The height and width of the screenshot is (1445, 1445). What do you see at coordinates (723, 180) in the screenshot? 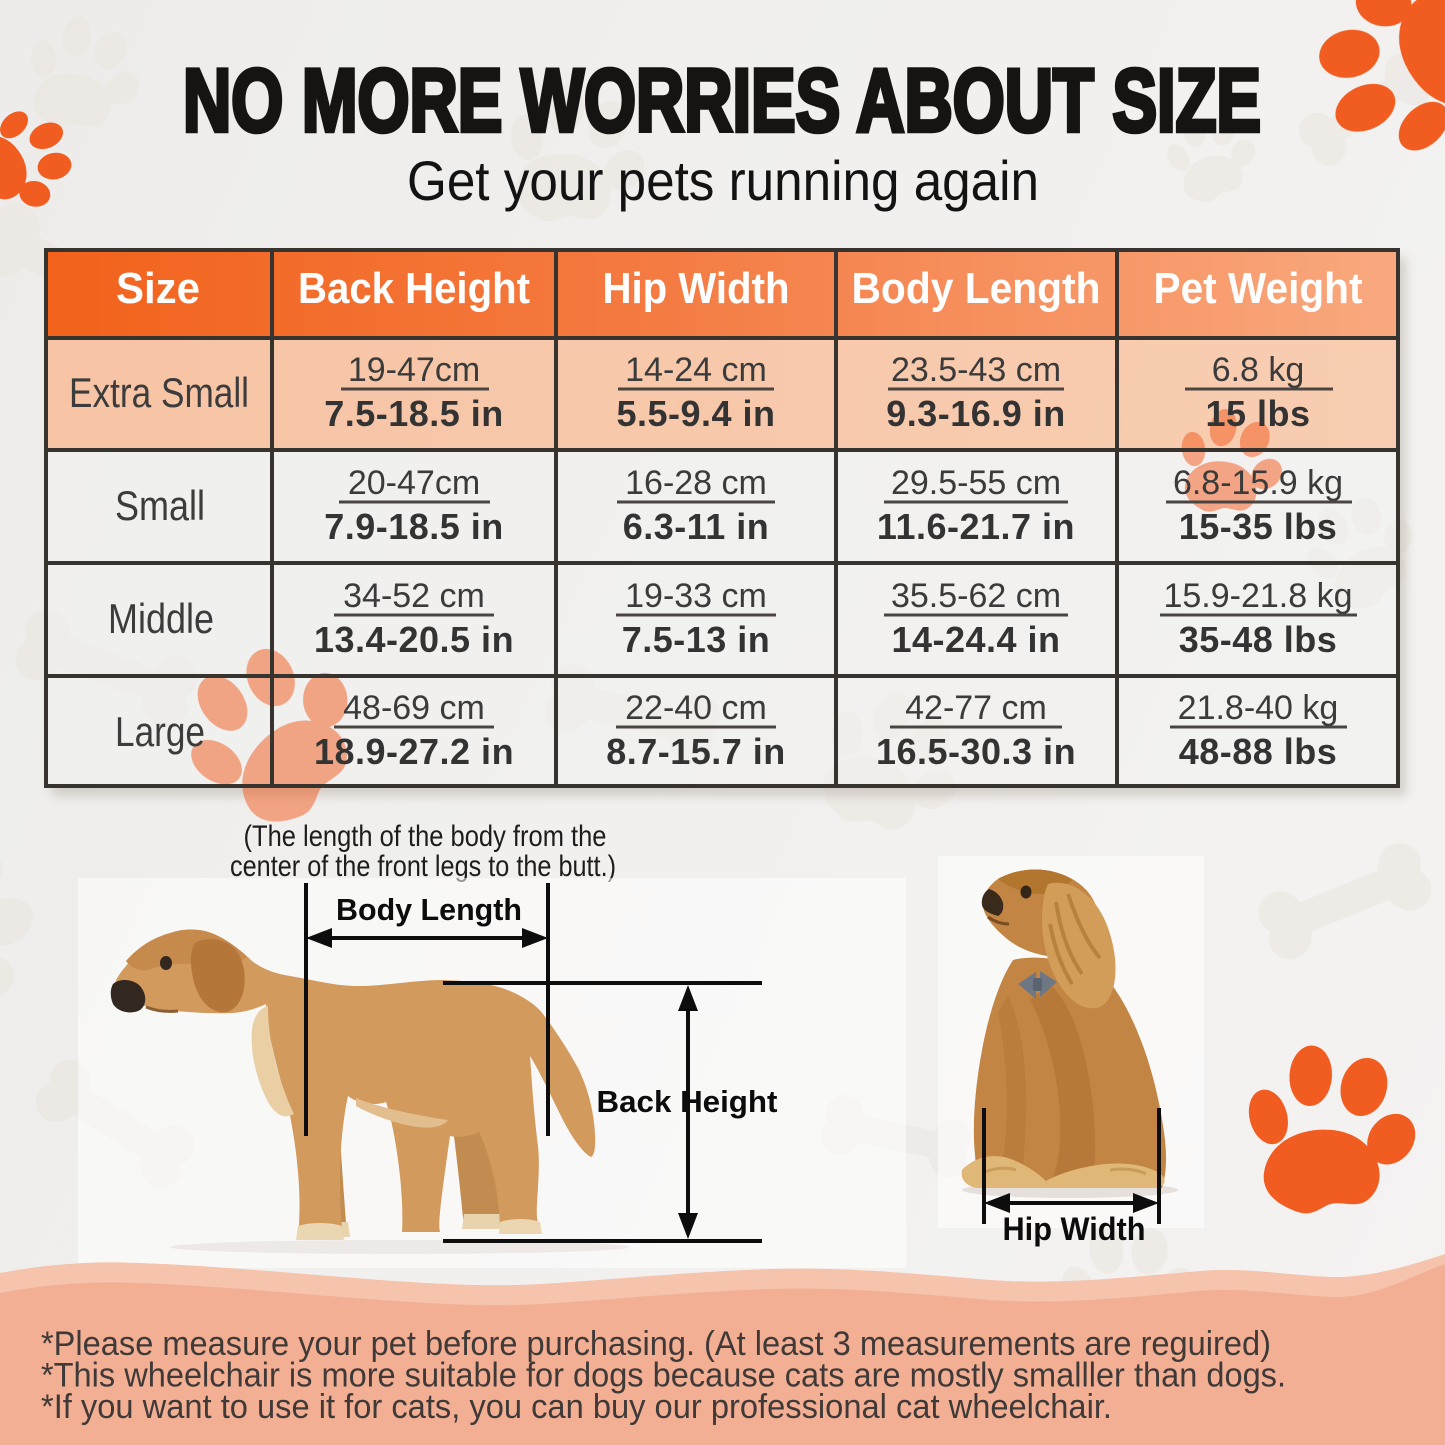
I see `svg-text: Get your pets running again` at bounding box center [723, 180].